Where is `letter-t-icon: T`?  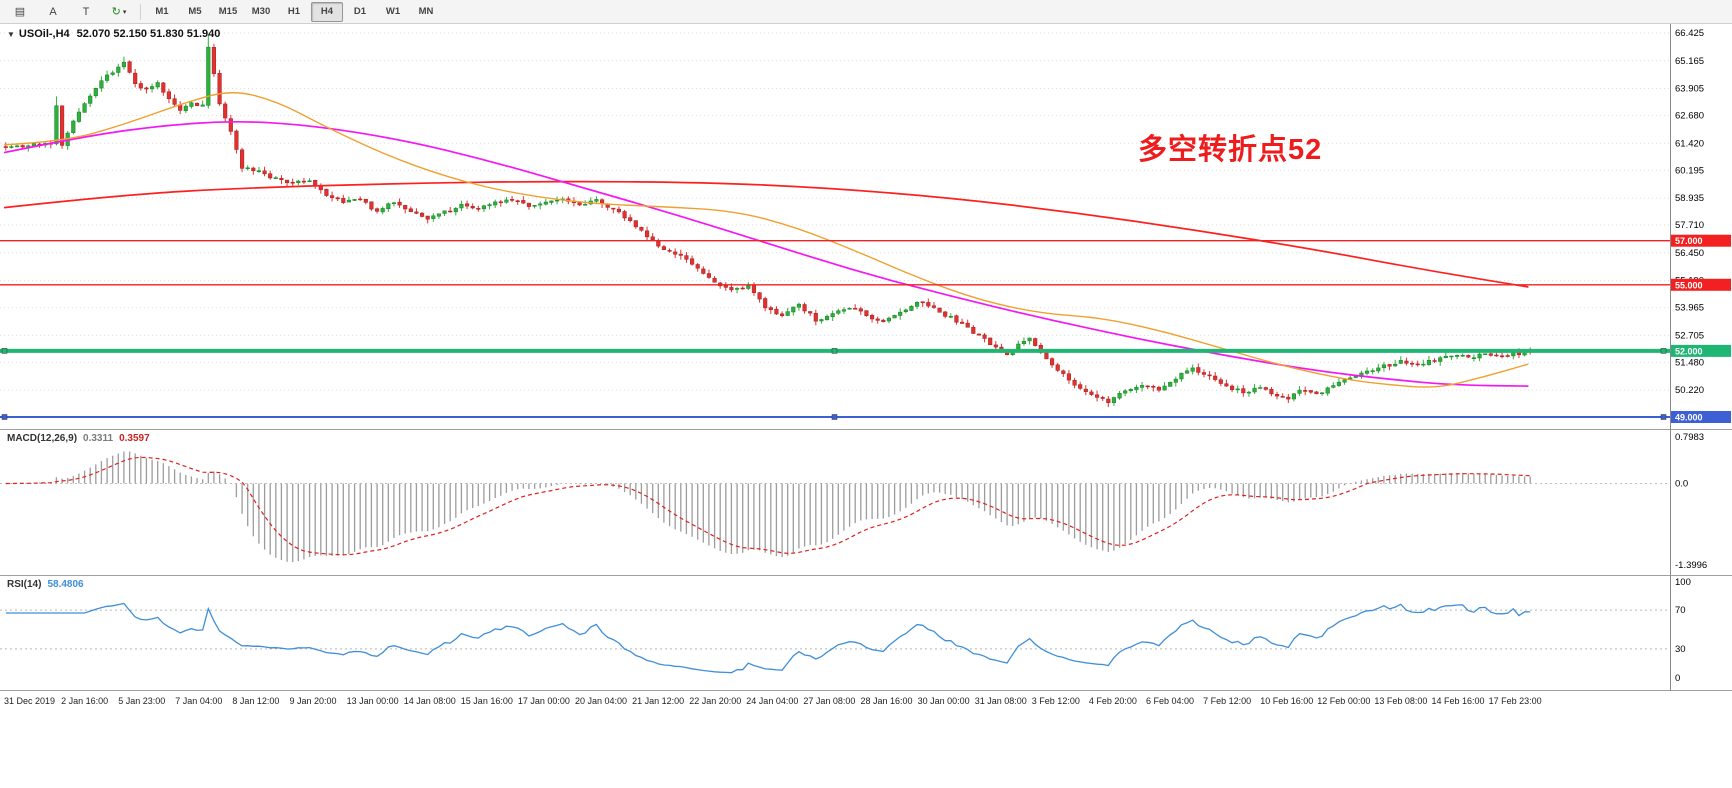 letter-t-icon: T is located at coordinates (86, 11).